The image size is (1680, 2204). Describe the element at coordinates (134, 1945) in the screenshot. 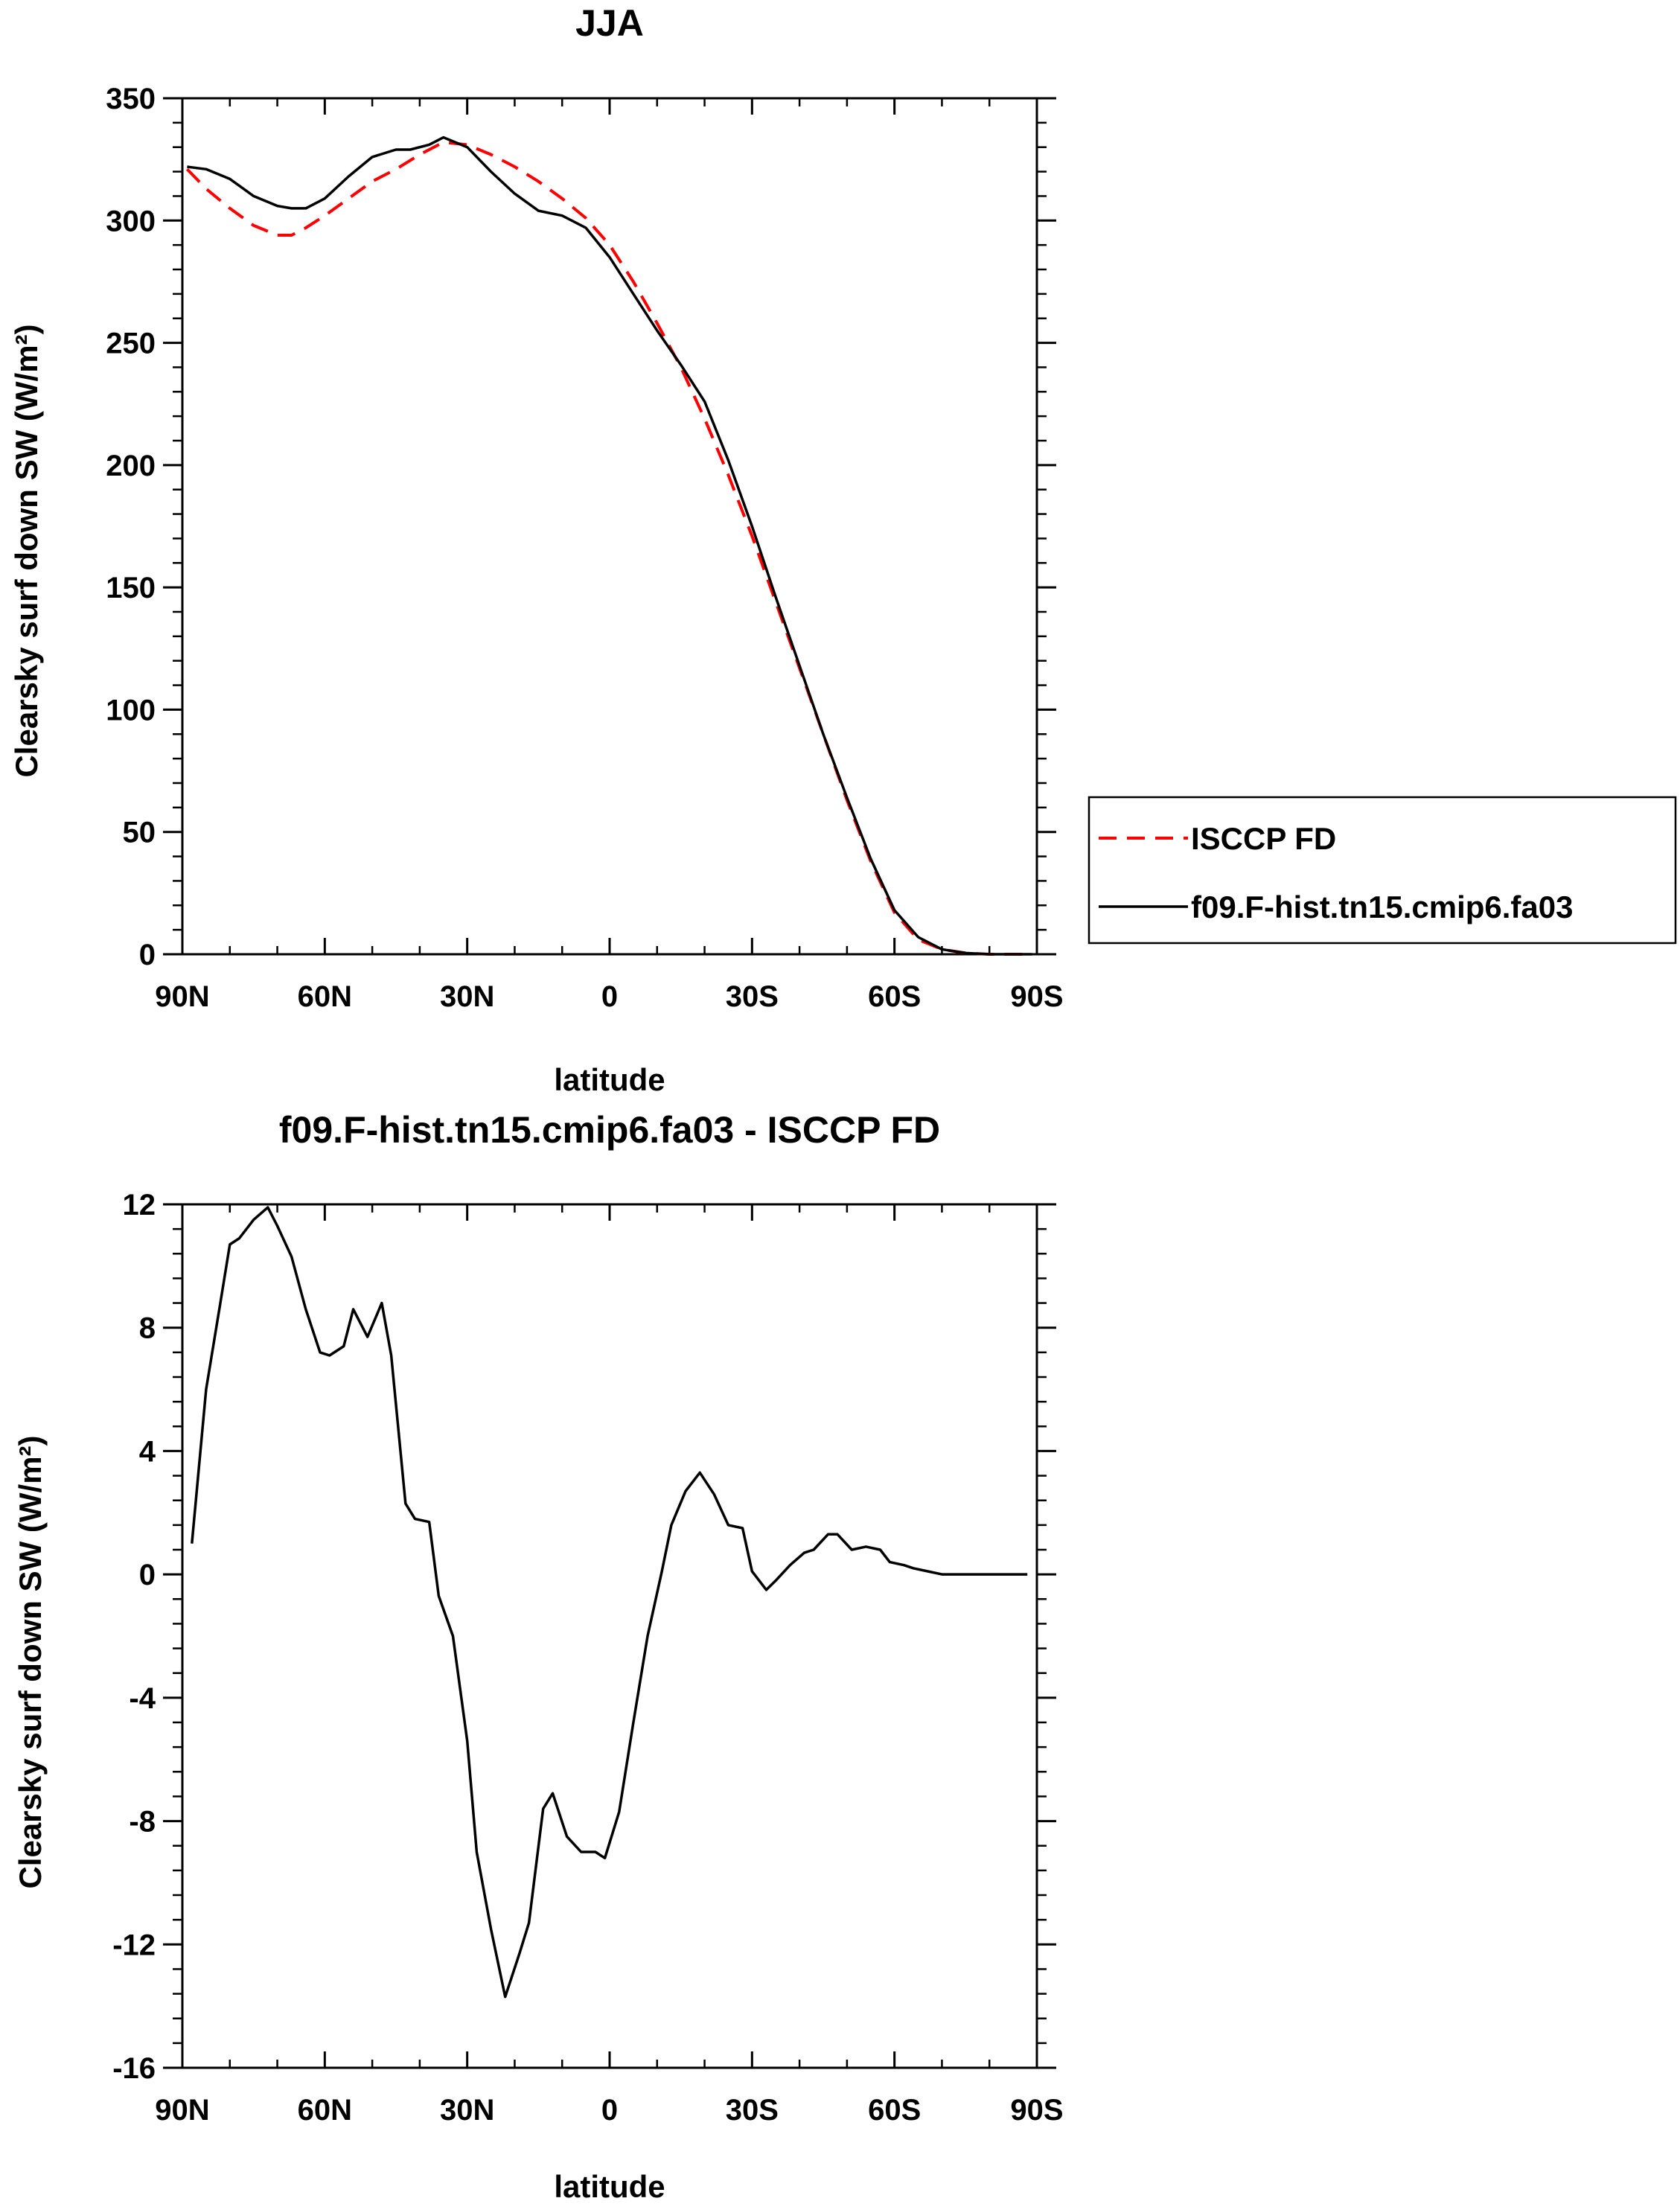

I see `bottom-panel-ytick-label: -12` at that location.